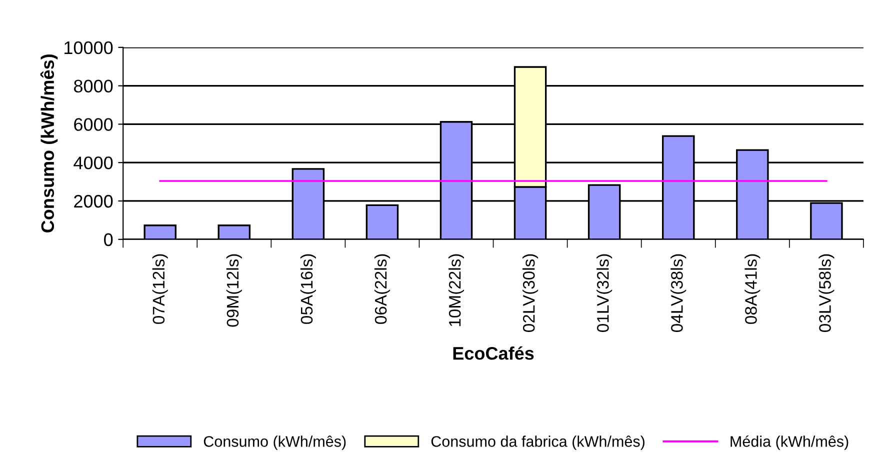  I want to click on y-tick-label: 10000, so click(88, 47).